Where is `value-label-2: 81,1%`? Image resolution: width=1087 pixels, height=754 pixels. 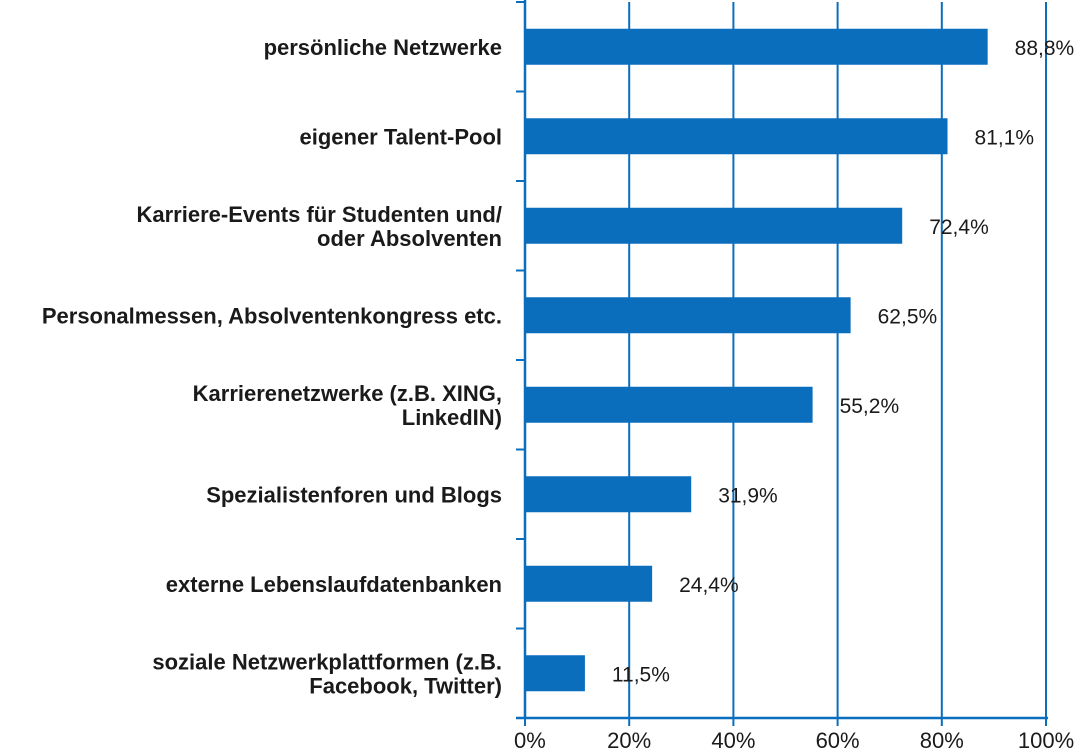 value-label-2: 81,1% is located at coordinates (1005, 137).